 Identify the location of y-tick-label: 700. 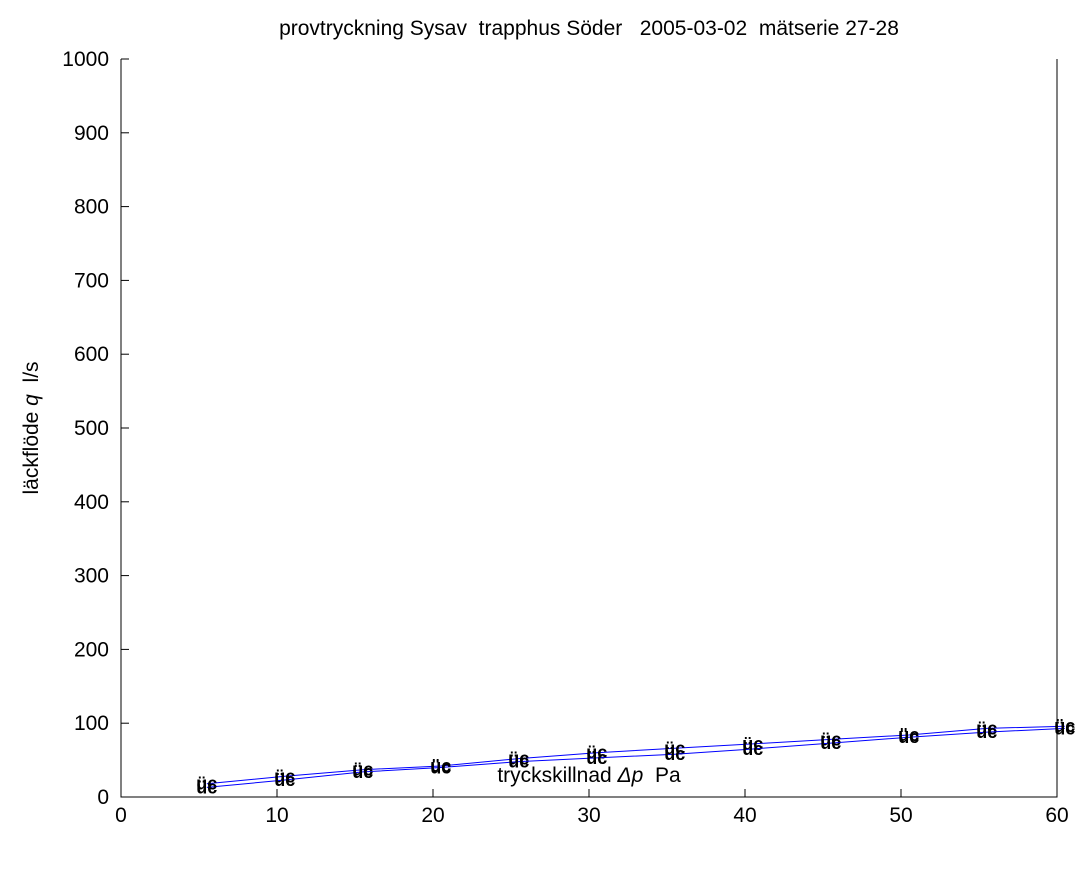
(91, 280).